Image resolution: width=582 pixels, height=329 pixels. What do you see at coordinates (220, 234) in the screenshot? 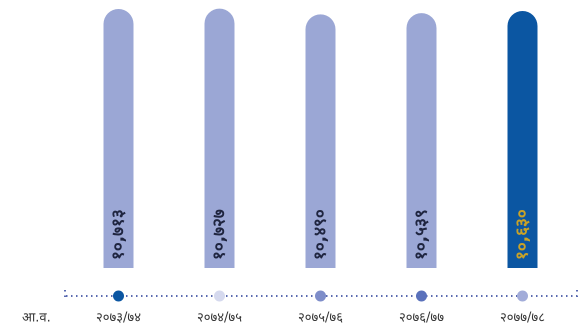
I see `value-label: १०,७२७` at bounding box center [220, 234].